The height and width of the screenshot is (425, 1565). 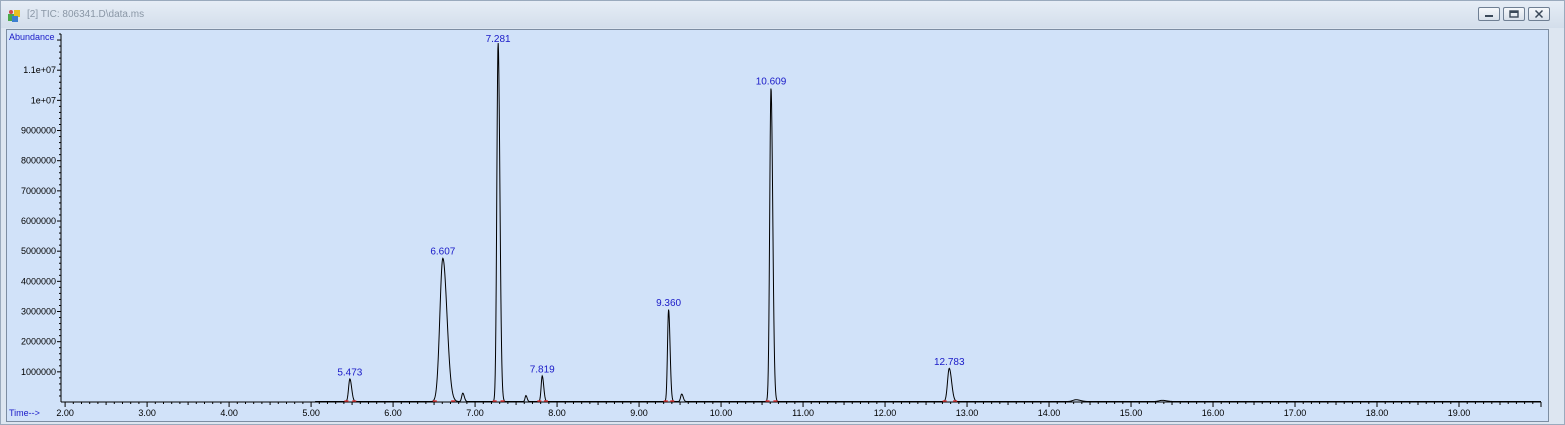 I want to click on x-tick-label: 19.00, so click(x=1459, y=413).